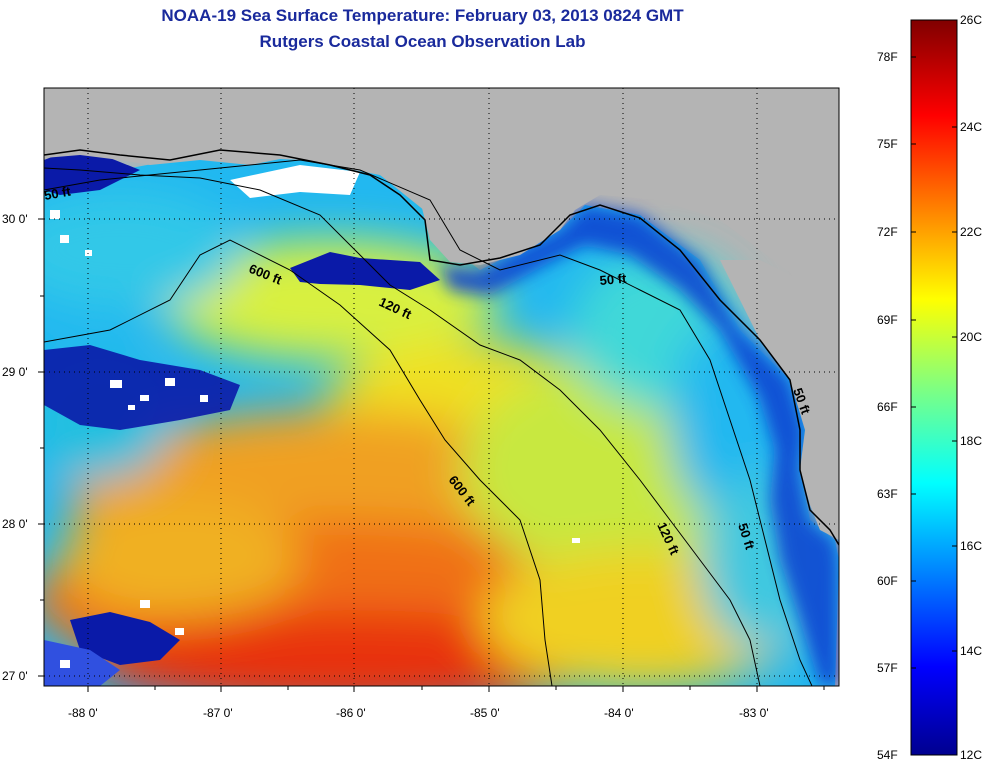  Describe the element at coordinates (754, 713) in the screenshot. I see `lon-label: -83 0'` at that location.